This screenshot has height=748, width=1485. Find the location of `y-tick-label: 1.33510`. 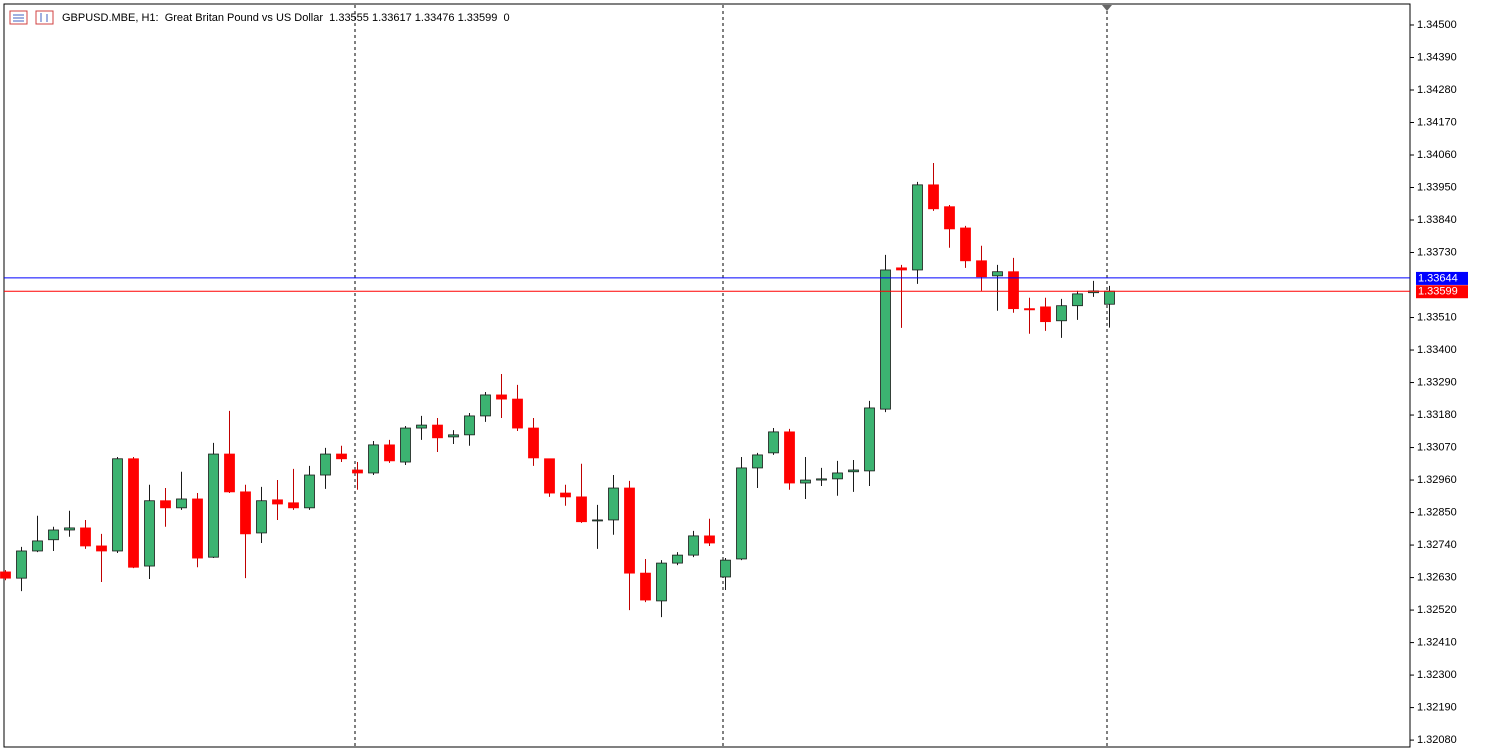

y-tick-label: 1.33510 is located at coordinates (1437, 317).